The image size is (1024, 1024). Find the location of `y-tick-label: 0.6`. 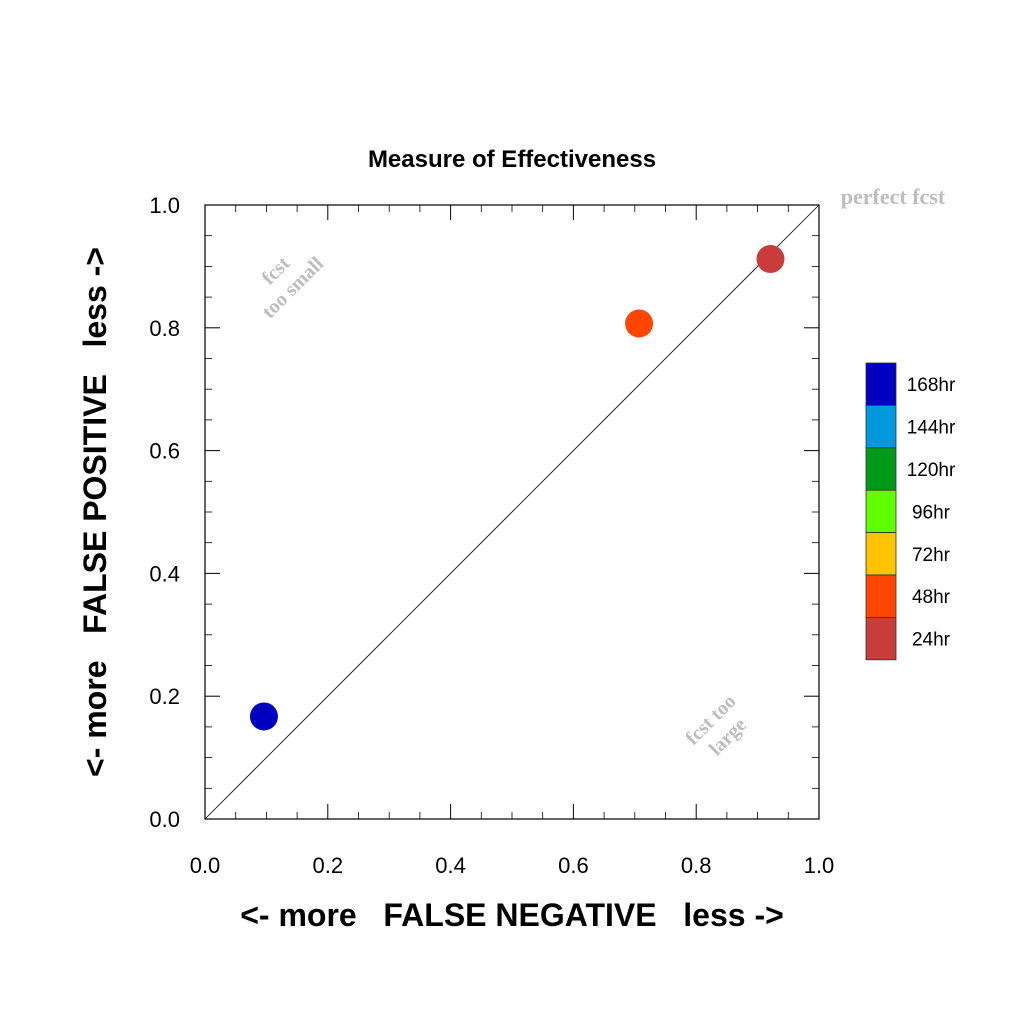

y-tick-label: 0.6 is located at coordinates (164, 451).